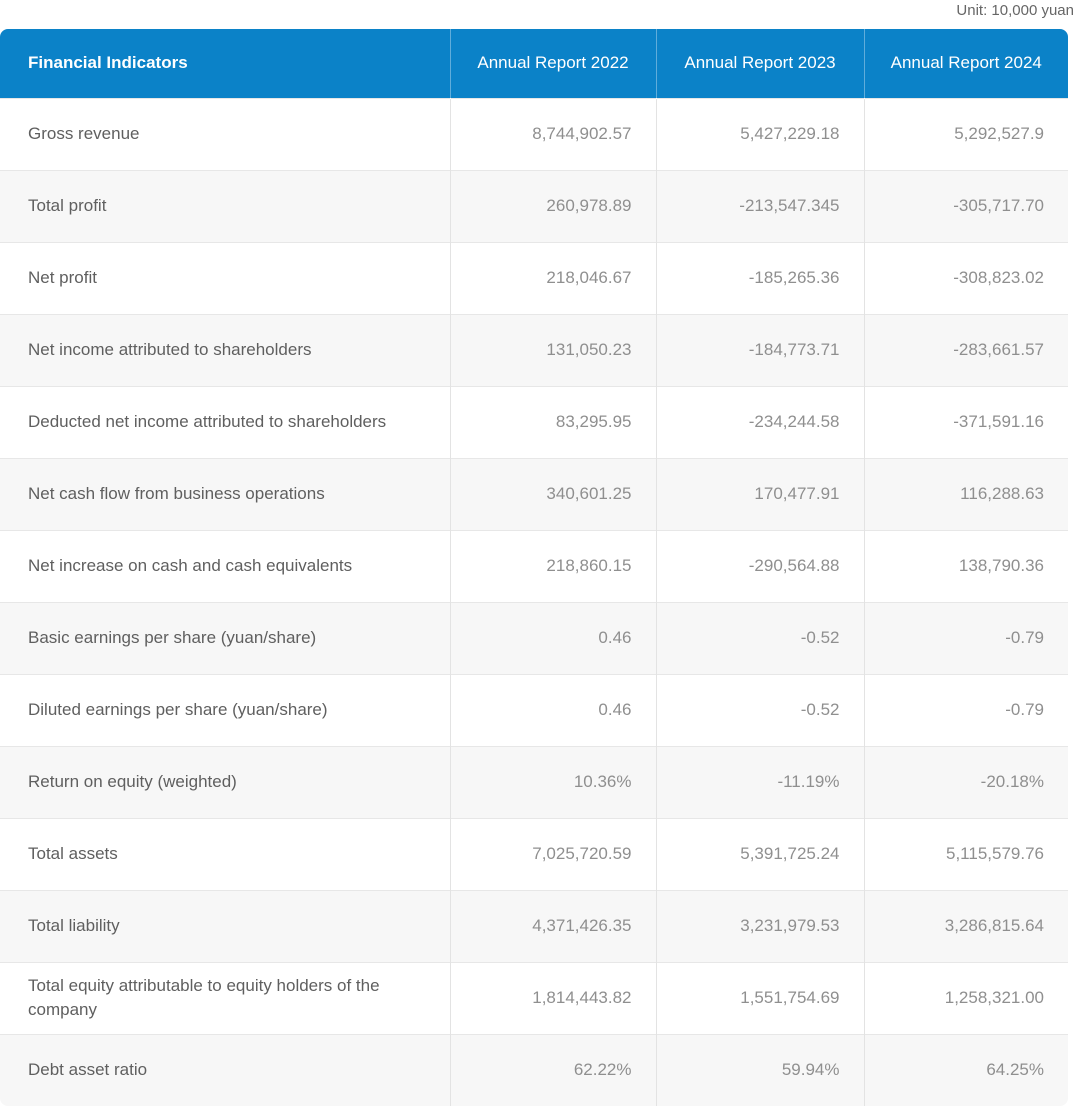 The image size is (1074, 1108). What do you see at coordinates (965, 422) in the screenshot?
I see `row-value: -371,591.16` at bounding box center [965, 422].